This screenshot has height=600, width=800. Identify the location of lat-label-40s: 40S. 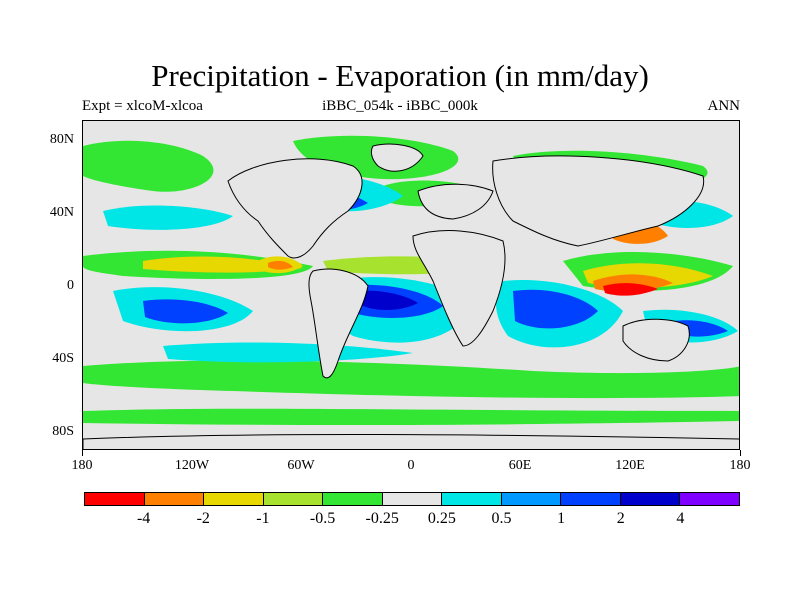
(63, 358).